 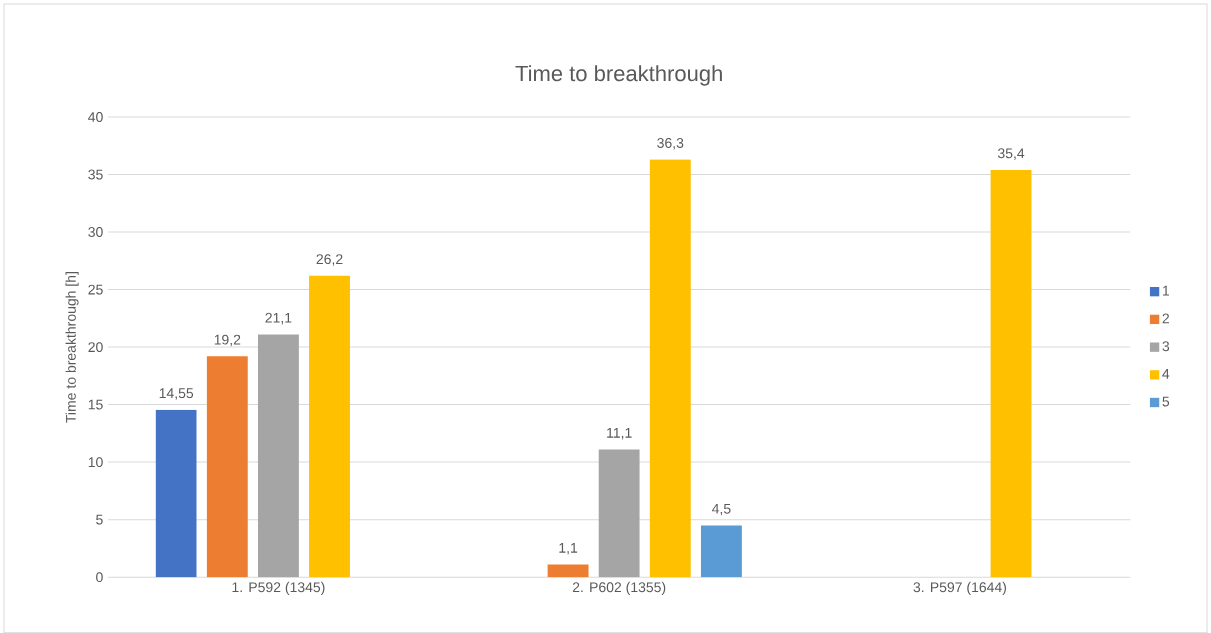 What do you see at coordinates (227, 340) in the screenshot?
I see `data-label: 19,2` at bounding box center [227, 340].